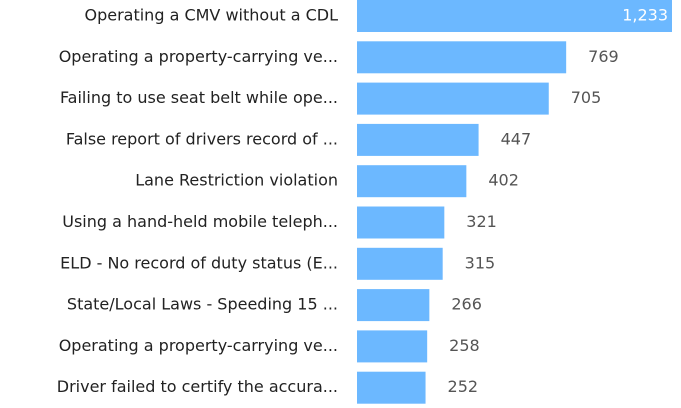  Describe the element at coordinates (516, 138) in the screenshot. I see `value-label: 447` at that location.